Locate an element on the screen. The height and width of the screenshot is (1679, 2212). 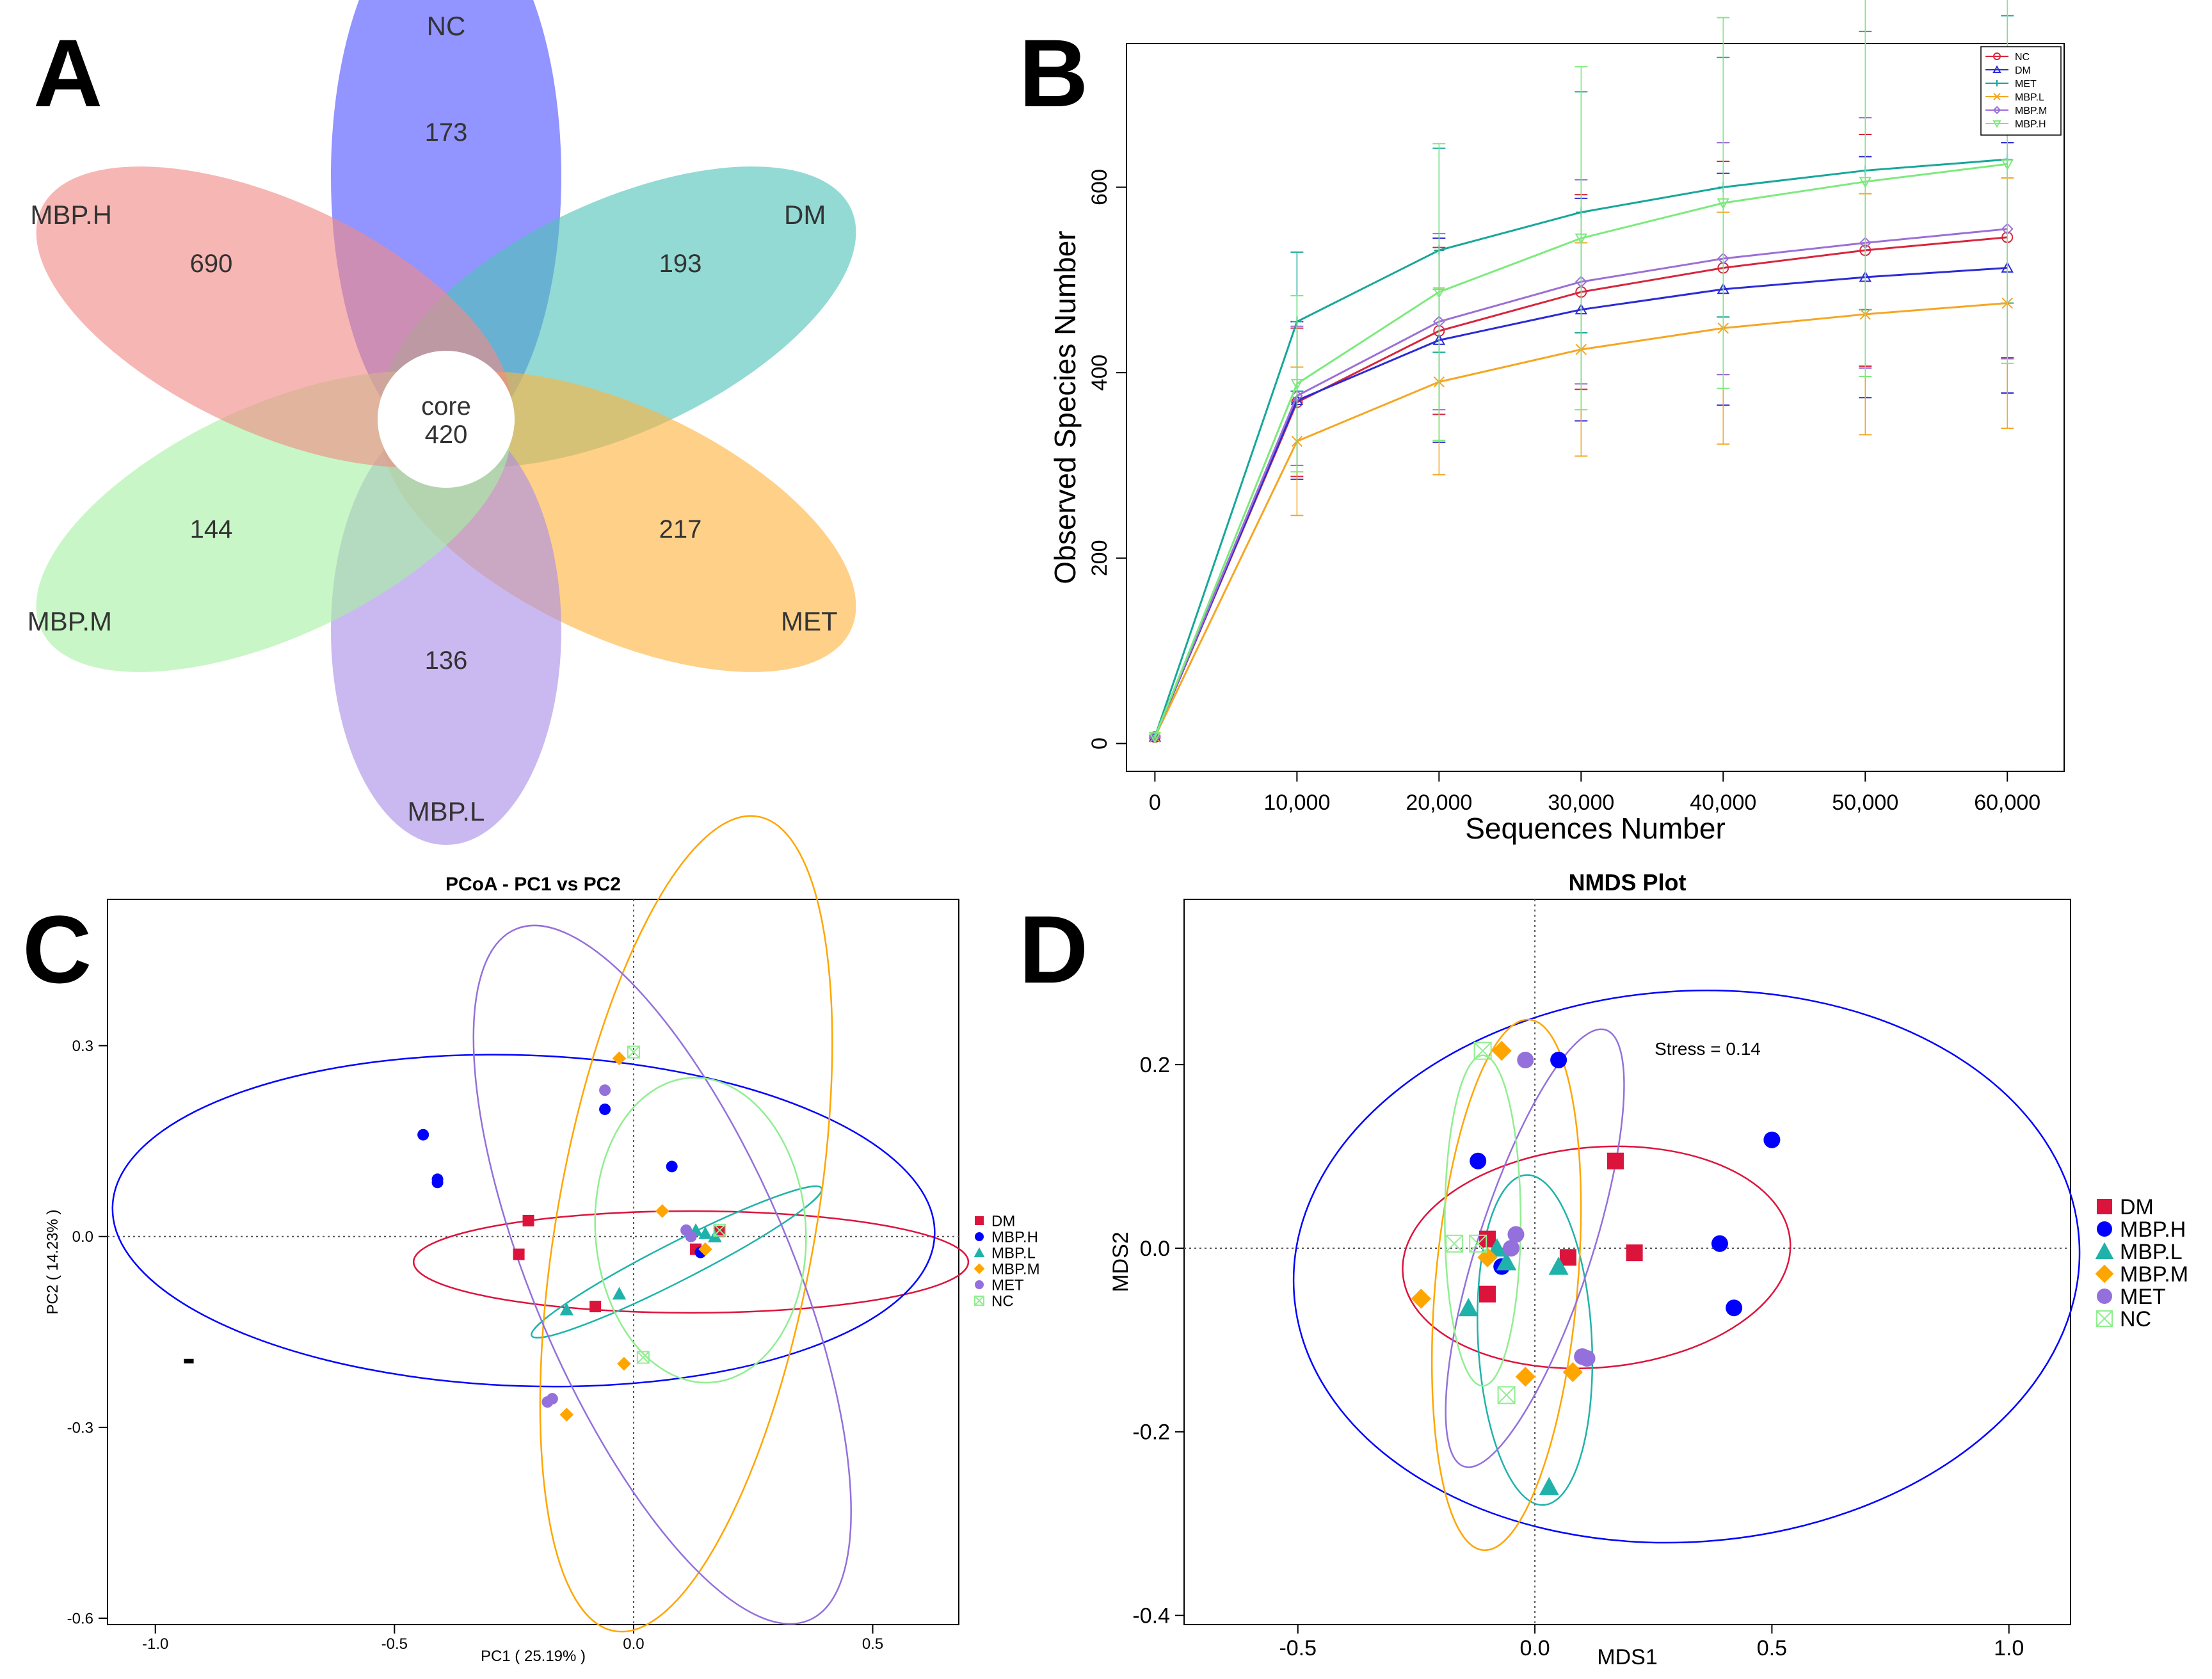
y-tick-label: 0 is located at coordinates (1099, 743).